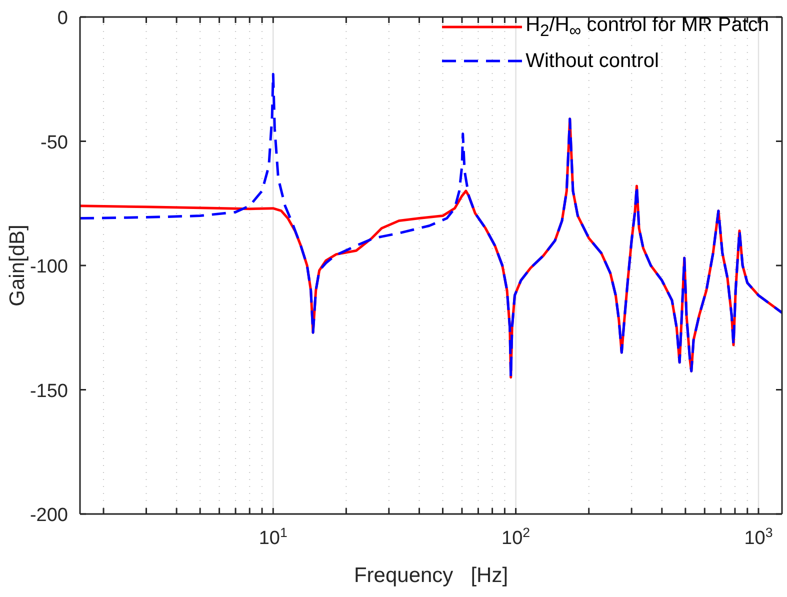  What do you see at coordinates (592, 61) in the screenshot?
I see `legend-label: Without control` at bounding box center [592, 61].